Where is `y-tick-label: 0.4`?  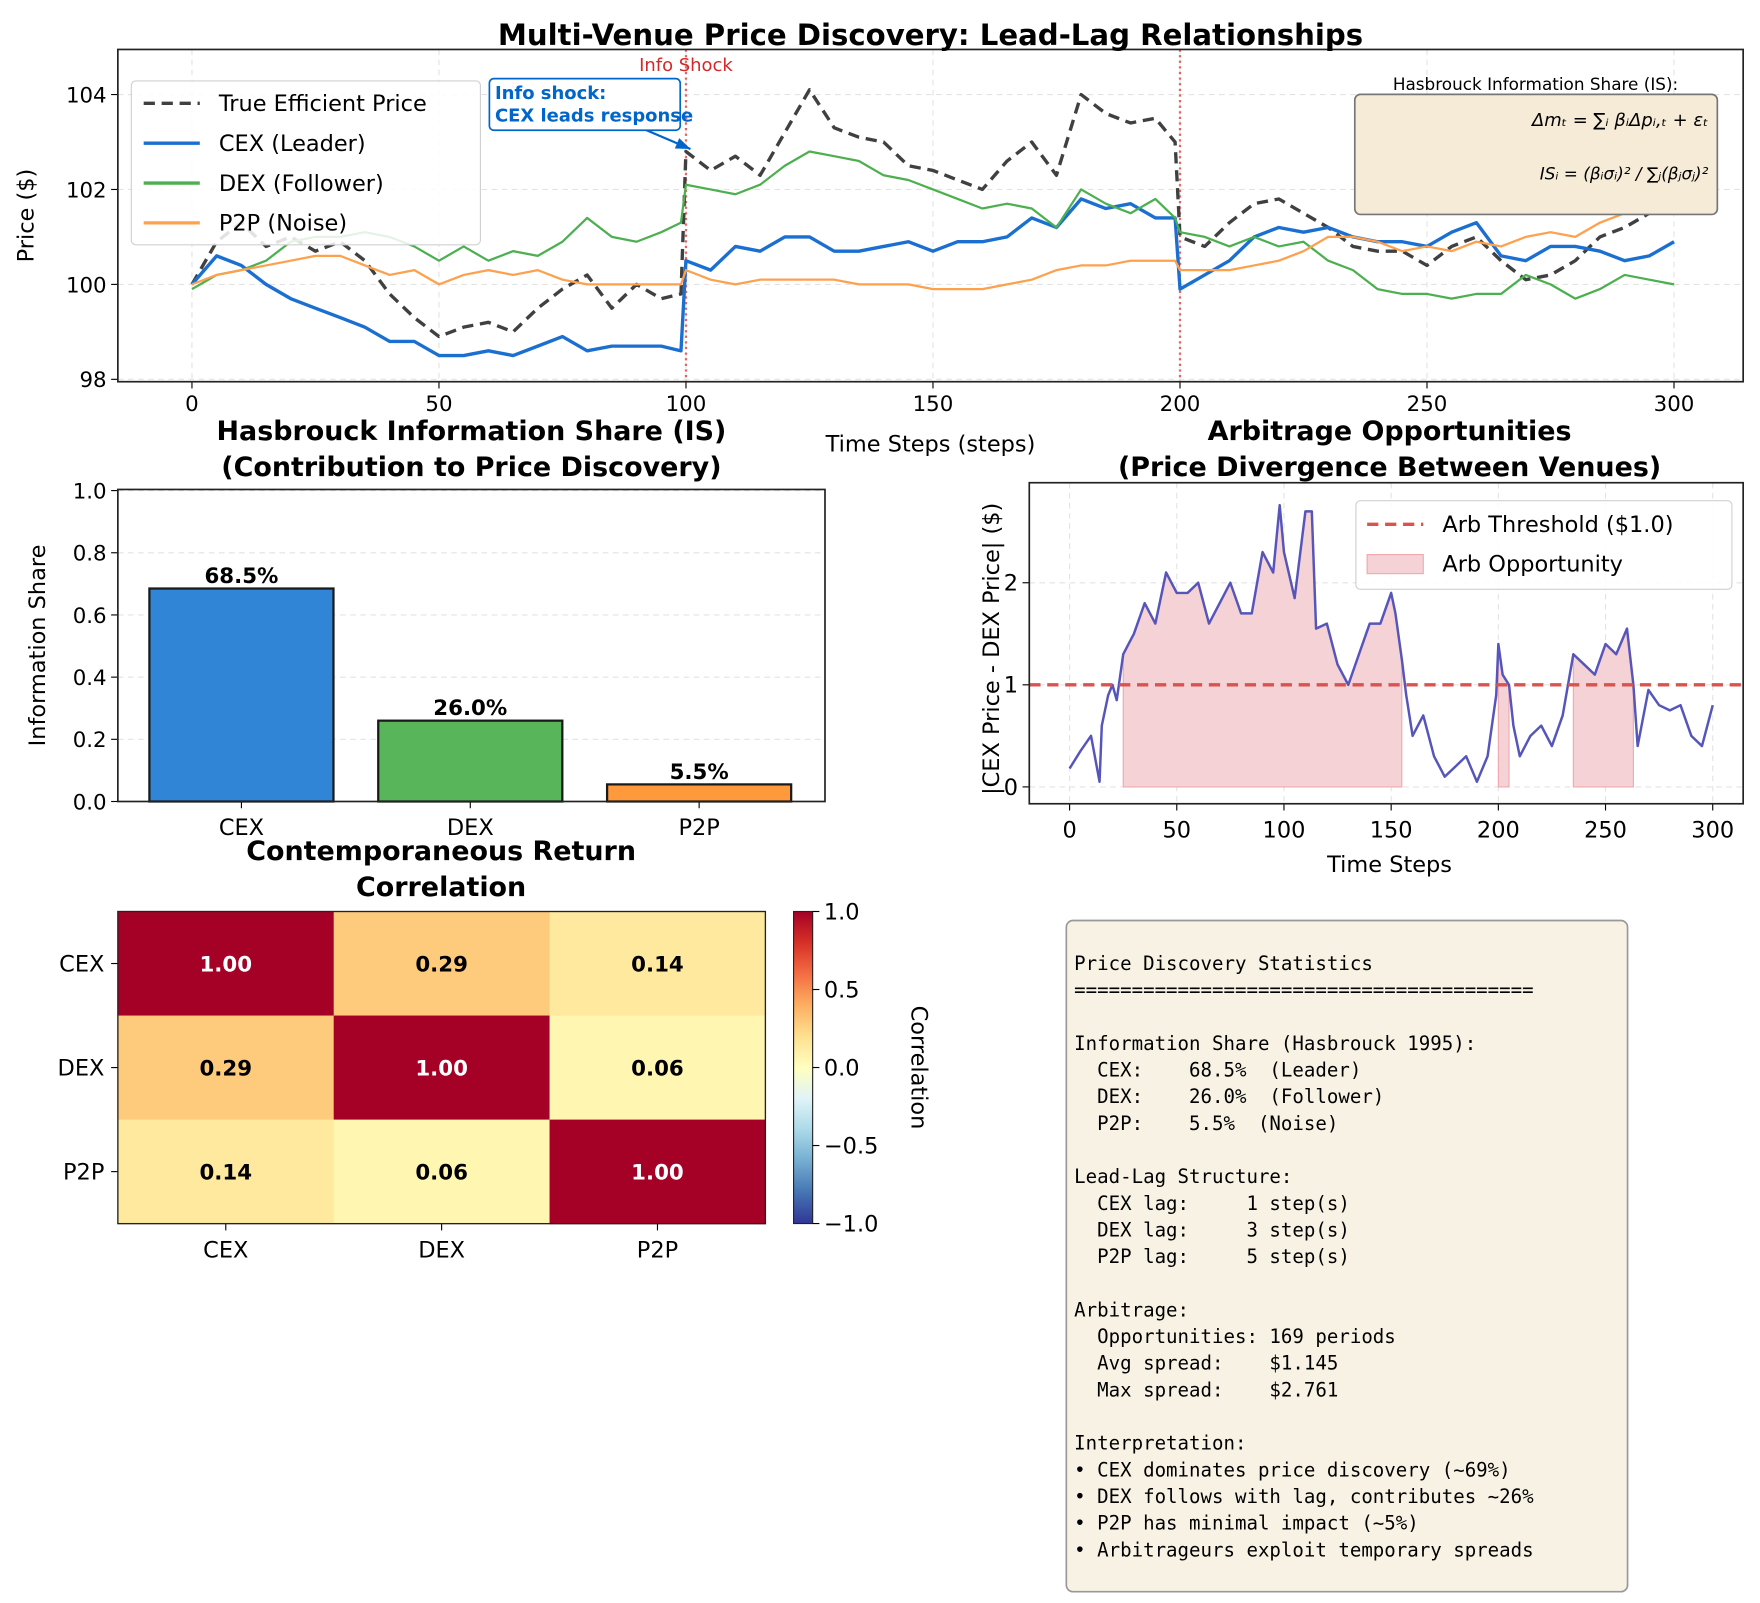 y-tick-label: 0.4 is located at coordinates (90, 678).